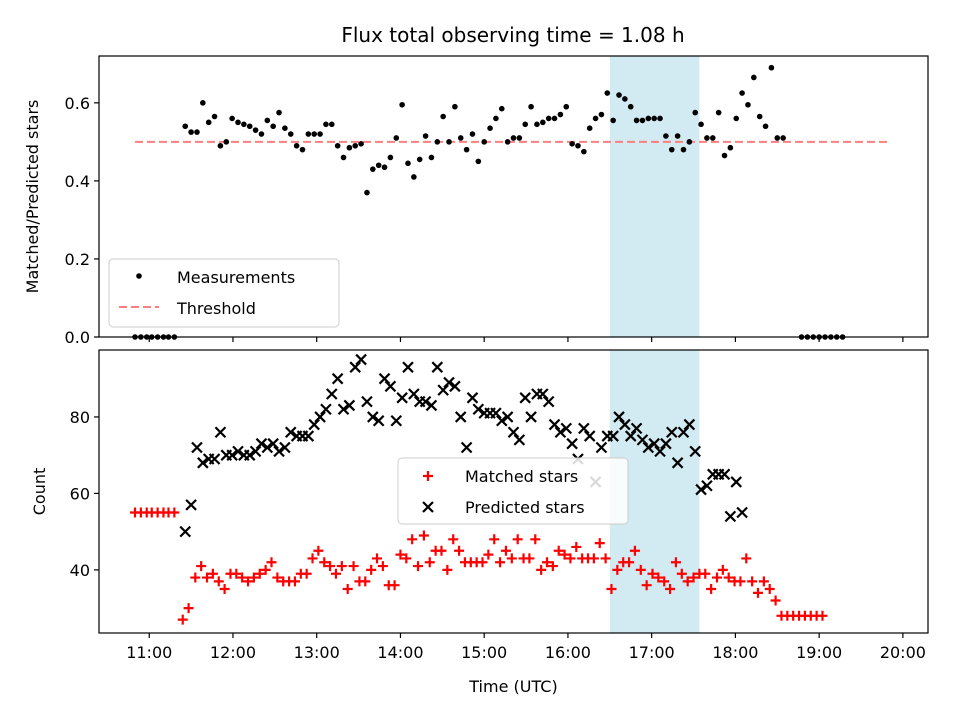 The height and width of the screenshot is (724, 960). What do you see at coordinates (512, 686) in the screenshot?
I see `x-axis-label: Time (UTC)` at bounding box center [512, 686].